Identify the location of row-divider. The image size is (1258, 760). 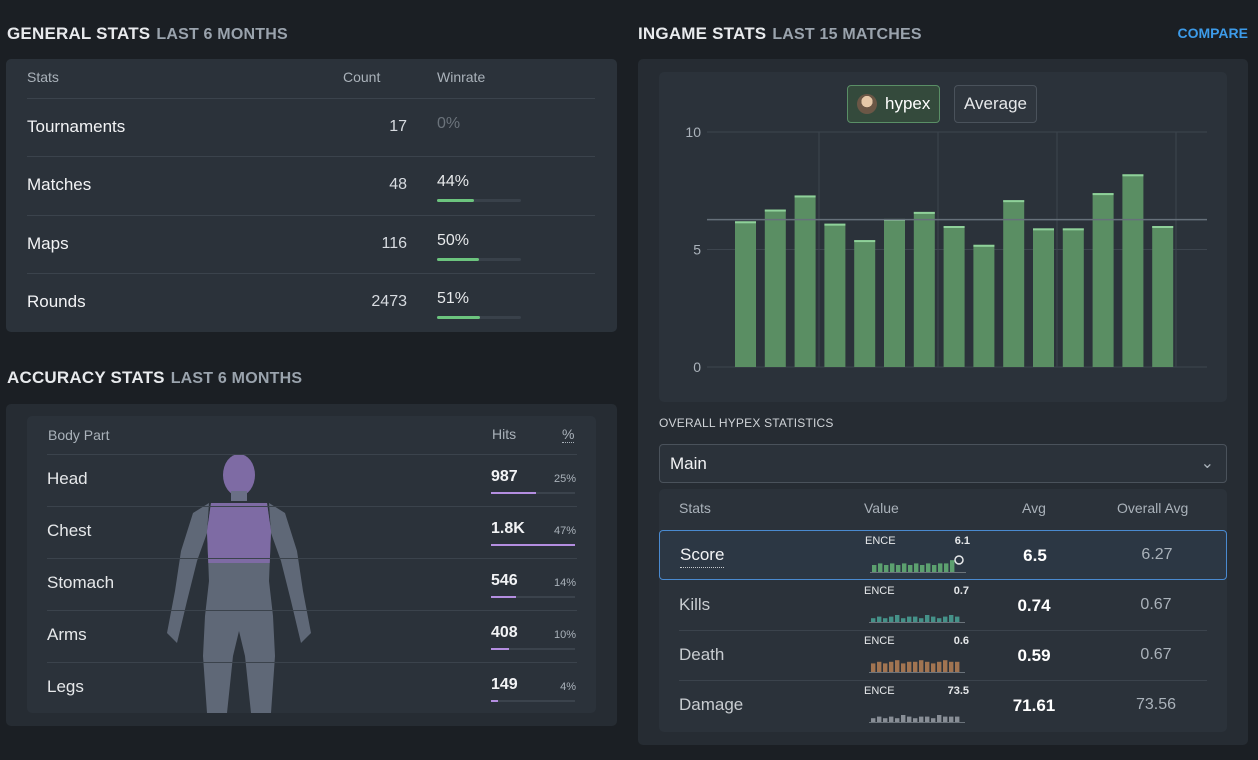
(943, 680).